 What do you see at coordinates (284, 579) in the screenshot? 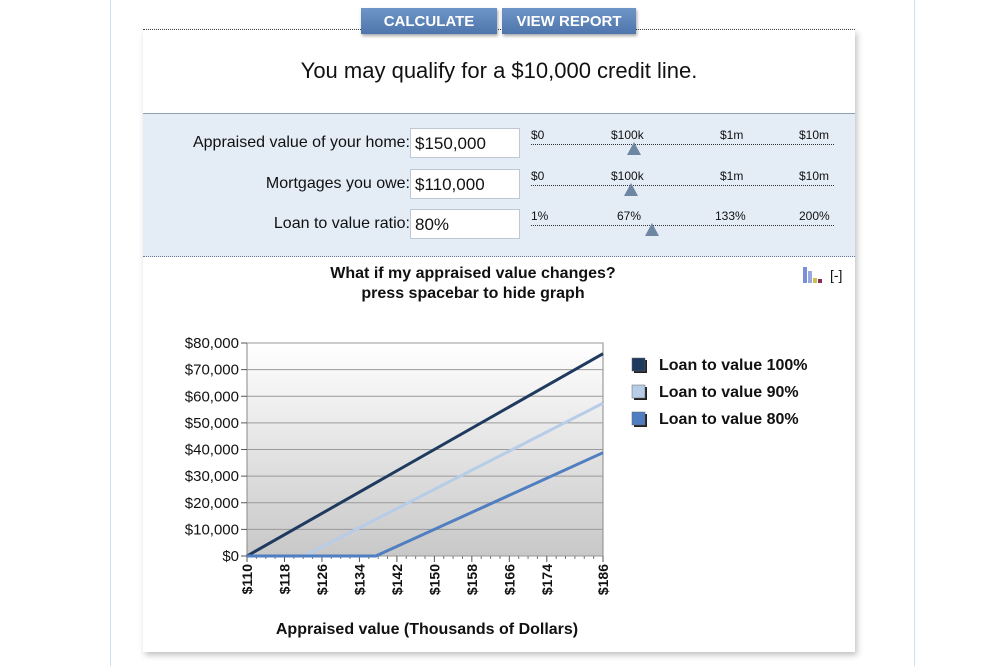
I see `x-tick-label: $118` at bounding box center [284, 579].